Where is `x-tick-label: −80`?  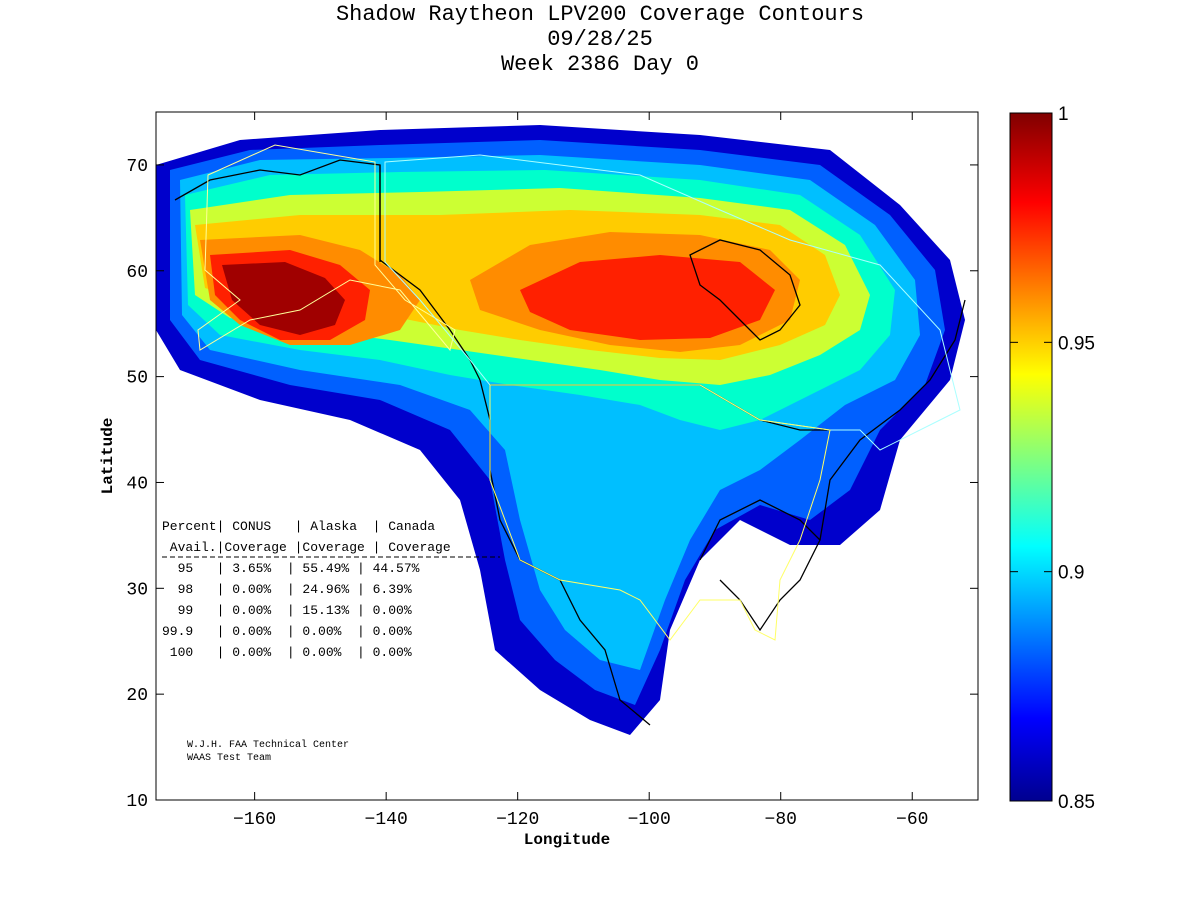
x-tick-label: −80 is located at coordinates (781, 820).